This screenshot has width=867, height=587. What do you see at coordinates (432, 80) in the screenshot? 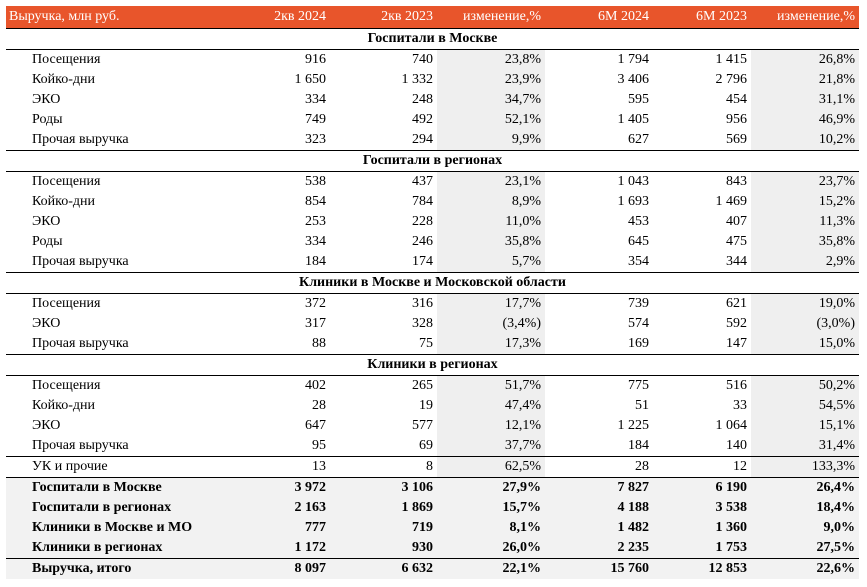
I see `table-row: Койко-дни 1 650 1 332 23,9% 3 406 2 796 21,8%` at bounding box center [432, 80].